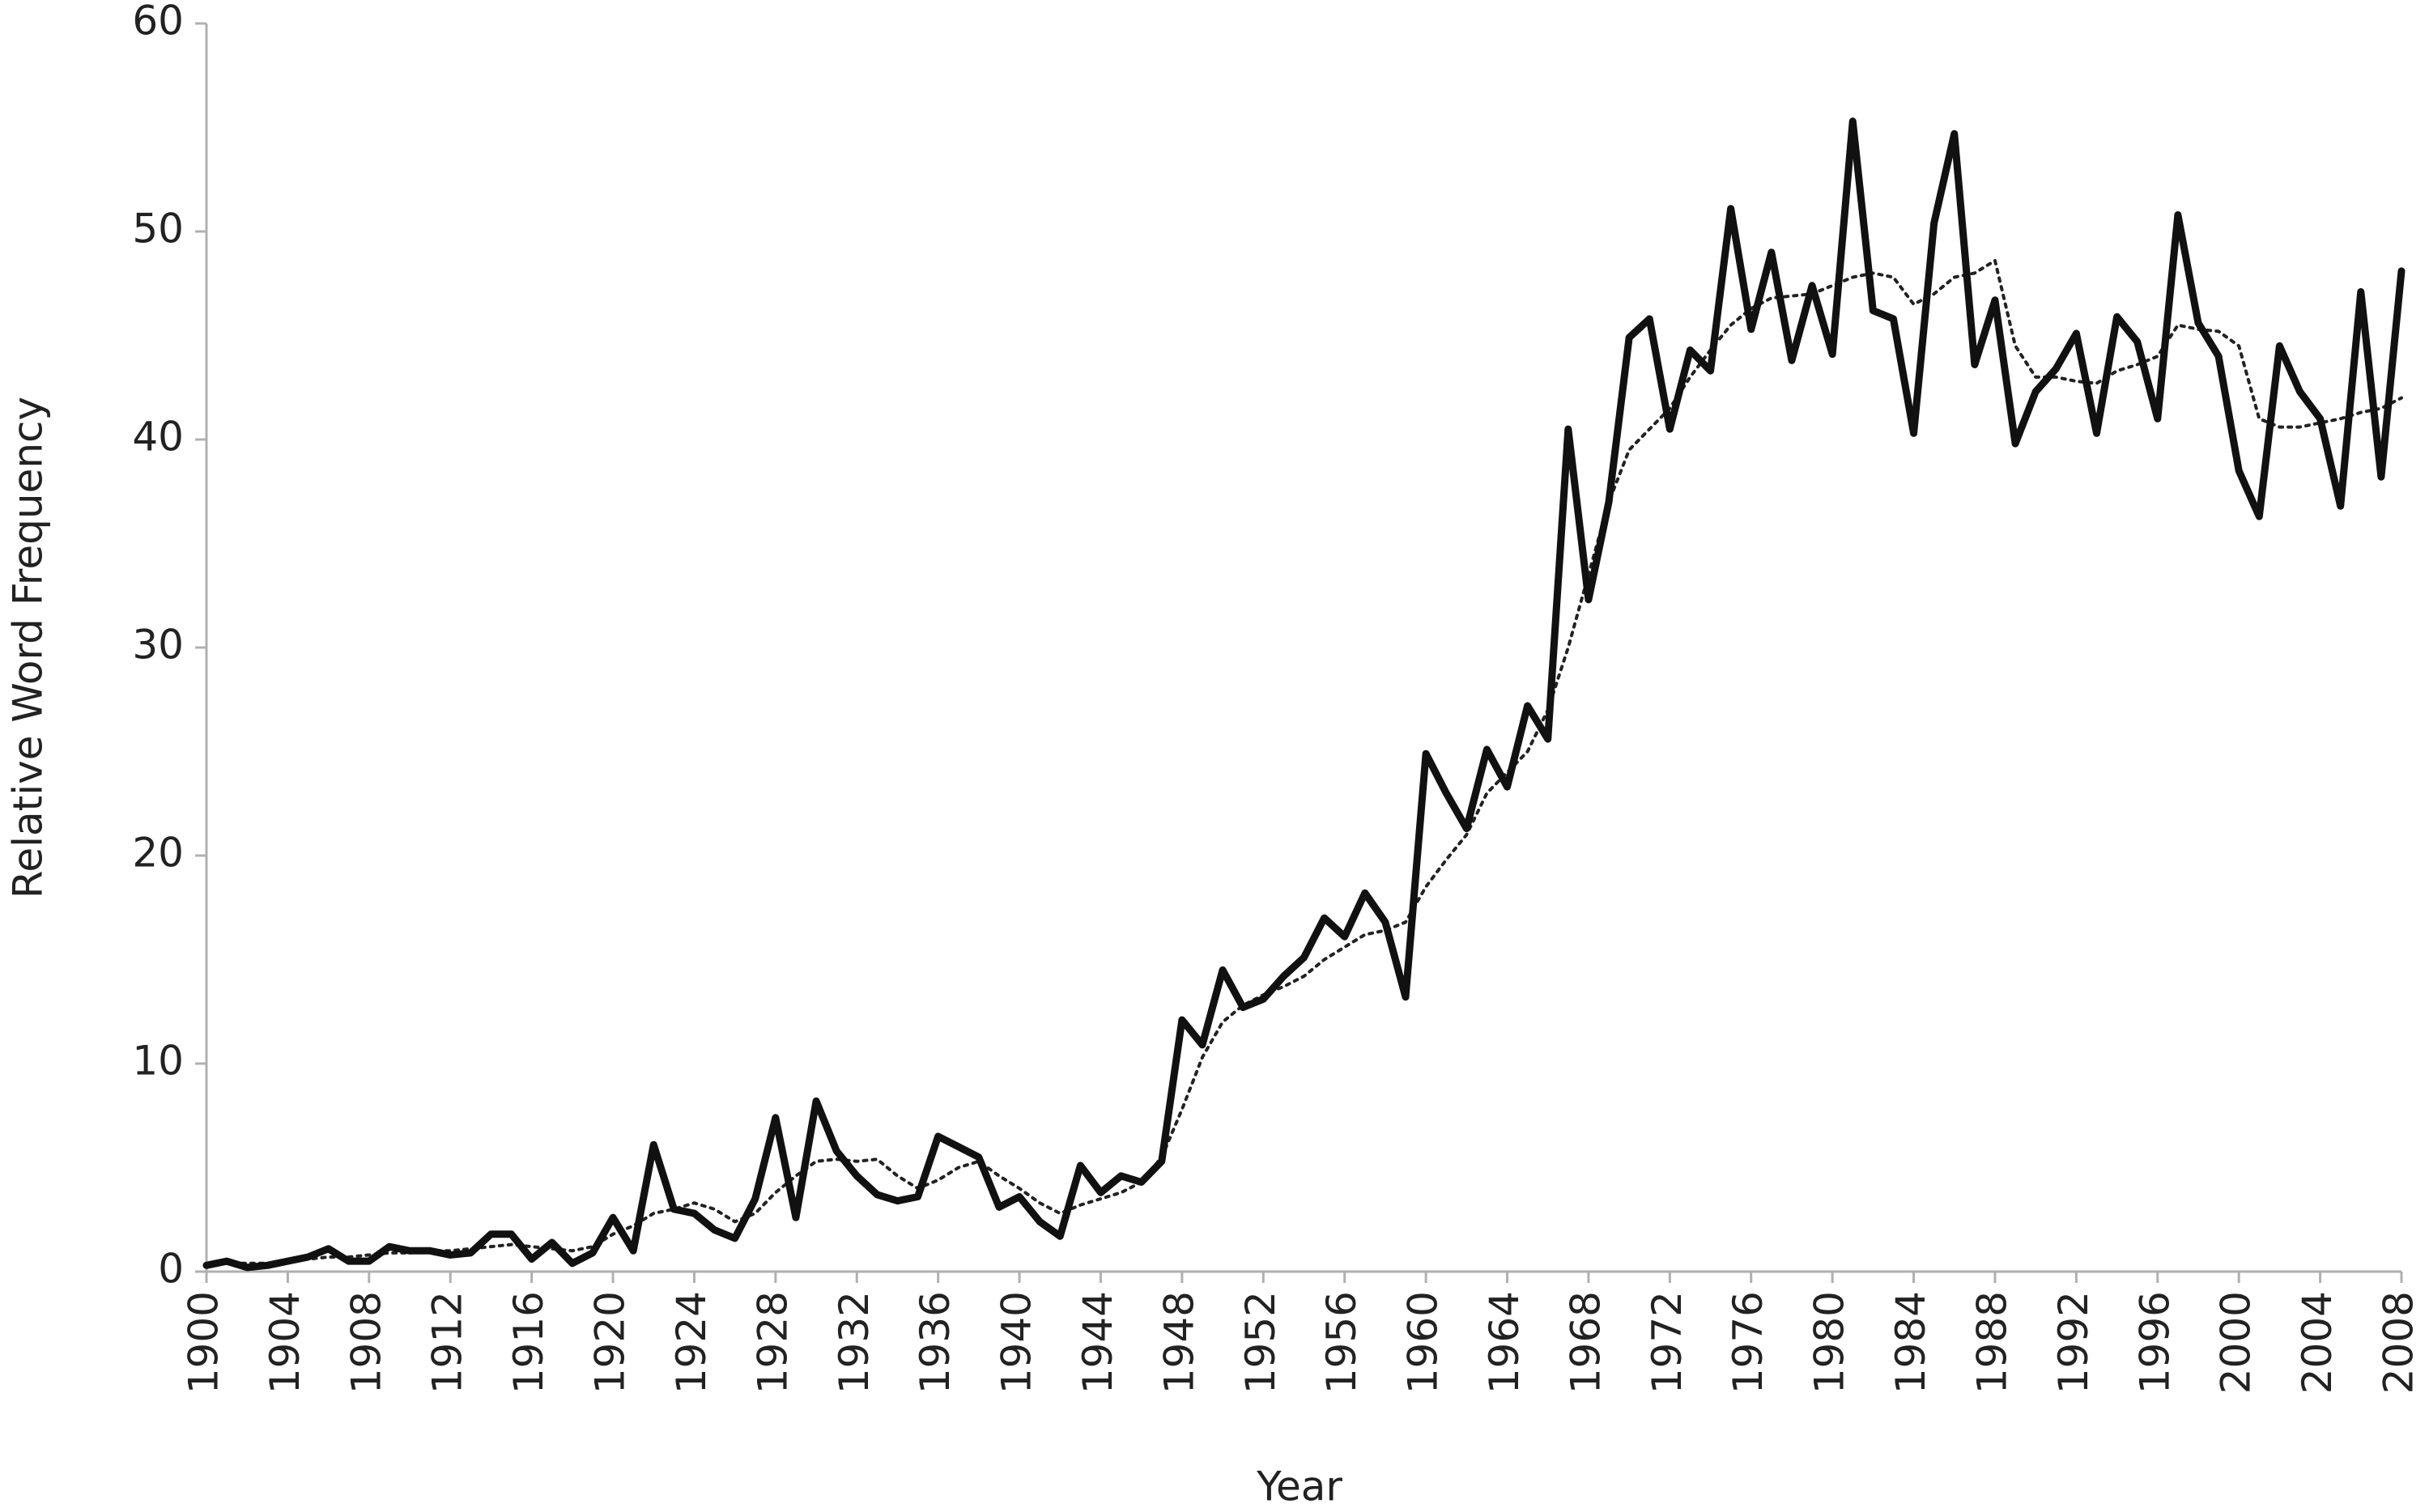 Image resolution: width=2429 pixels, height=1512 pixels. I want to click on y-tick-label: 0, so click(171, 1269).